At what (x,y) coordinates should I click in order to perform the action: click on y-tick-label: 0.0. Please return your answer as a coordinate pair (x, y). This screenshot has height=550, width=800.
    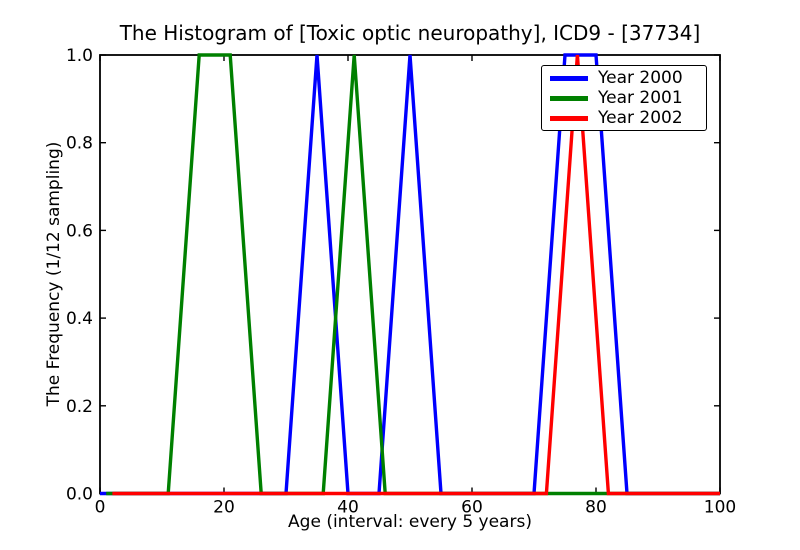
    Looking at the image, I should click on (79, 495).